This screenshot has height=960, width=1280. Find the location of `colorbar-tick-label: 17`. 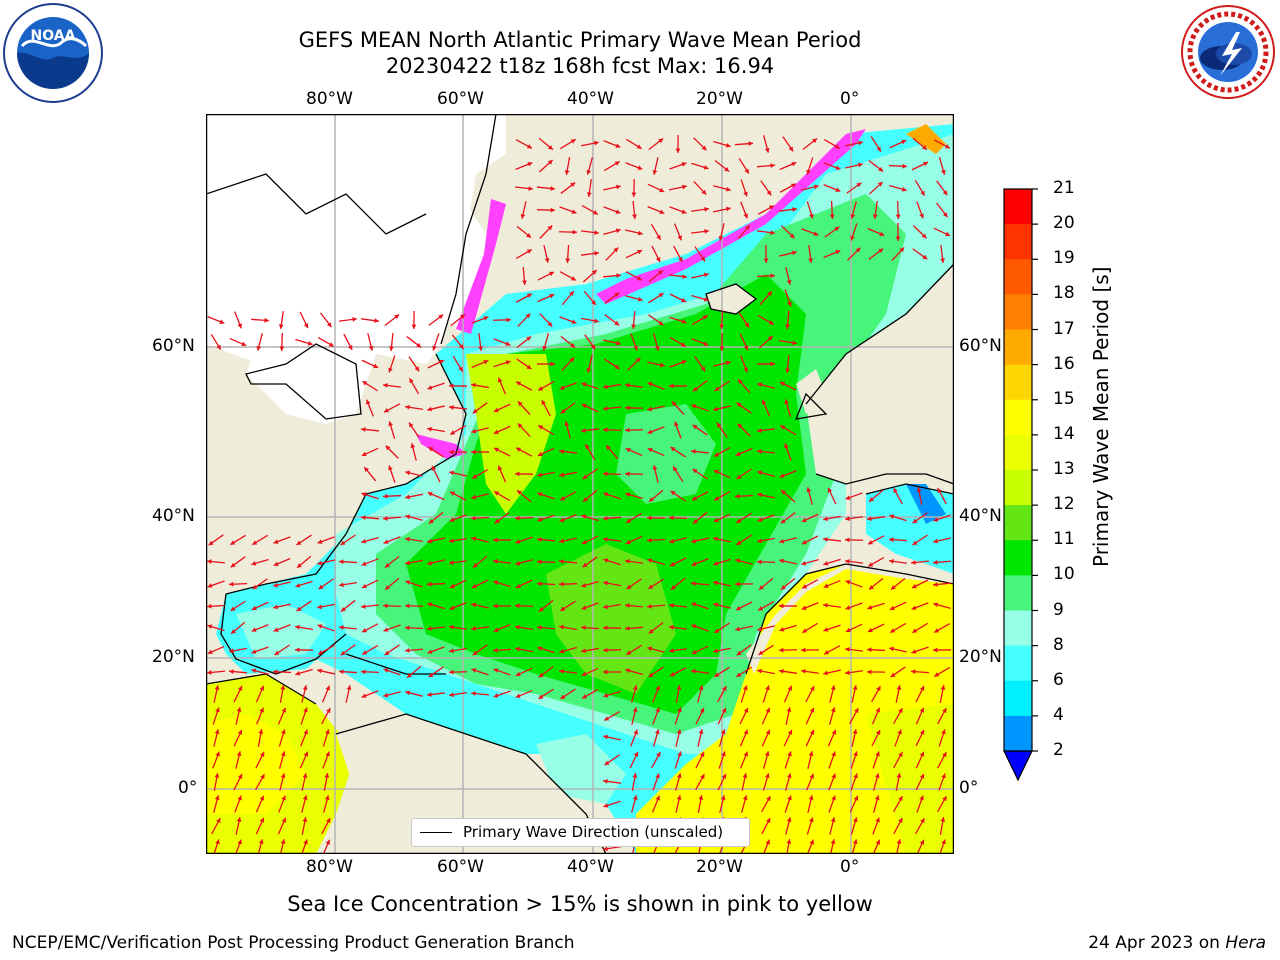

colorbar-tick-label: 17 is located at coordinates (1064, 328).